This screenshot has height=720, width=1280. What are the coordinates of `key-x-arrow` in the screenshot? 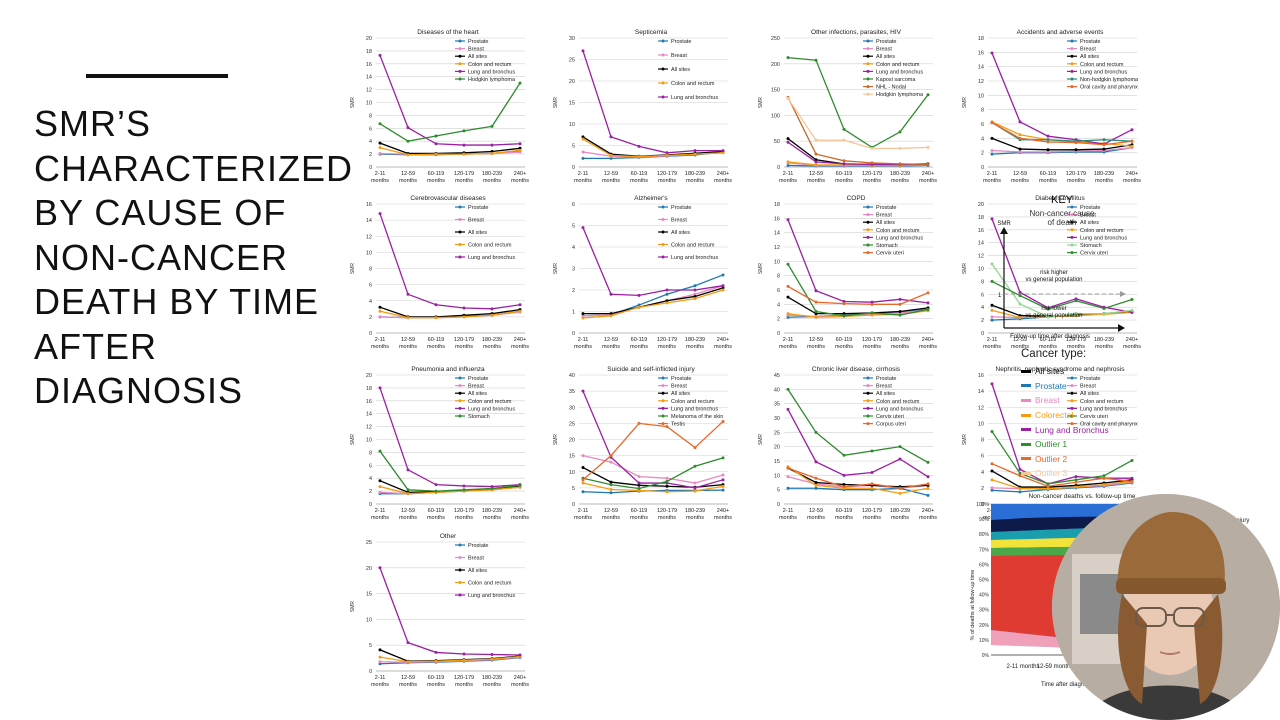 It's located at (1121, 328).